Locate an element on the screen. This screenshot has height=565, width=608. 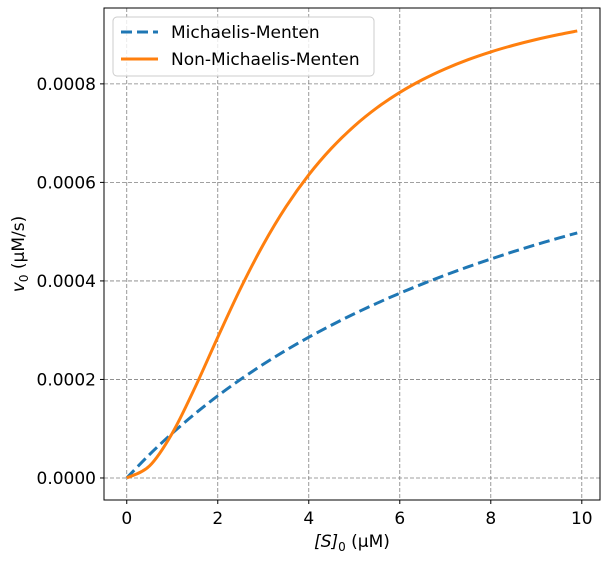
x-tick-label: 10 is located at coordinates (582, 519).